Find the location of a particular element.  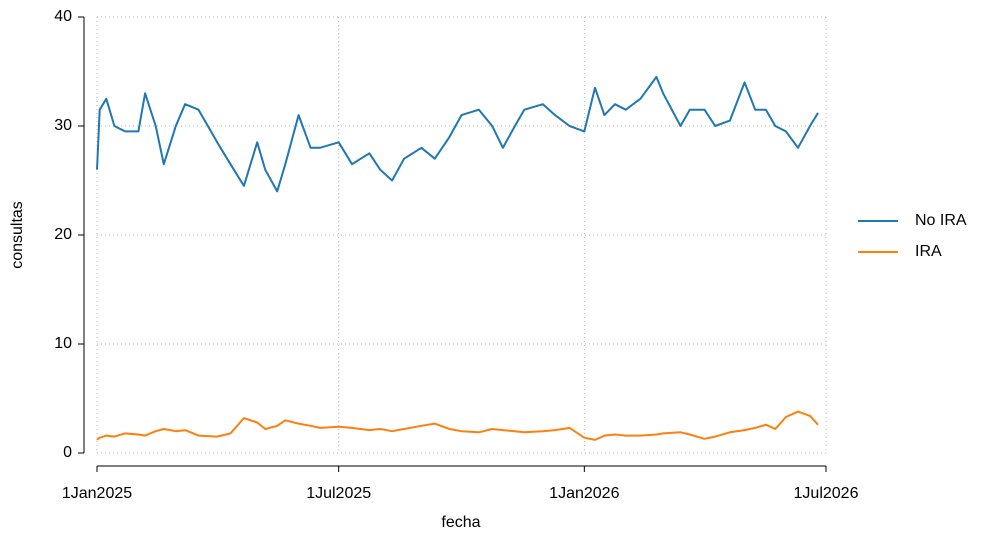

y-axis-title: consultas is located at coordinates (17, 235).